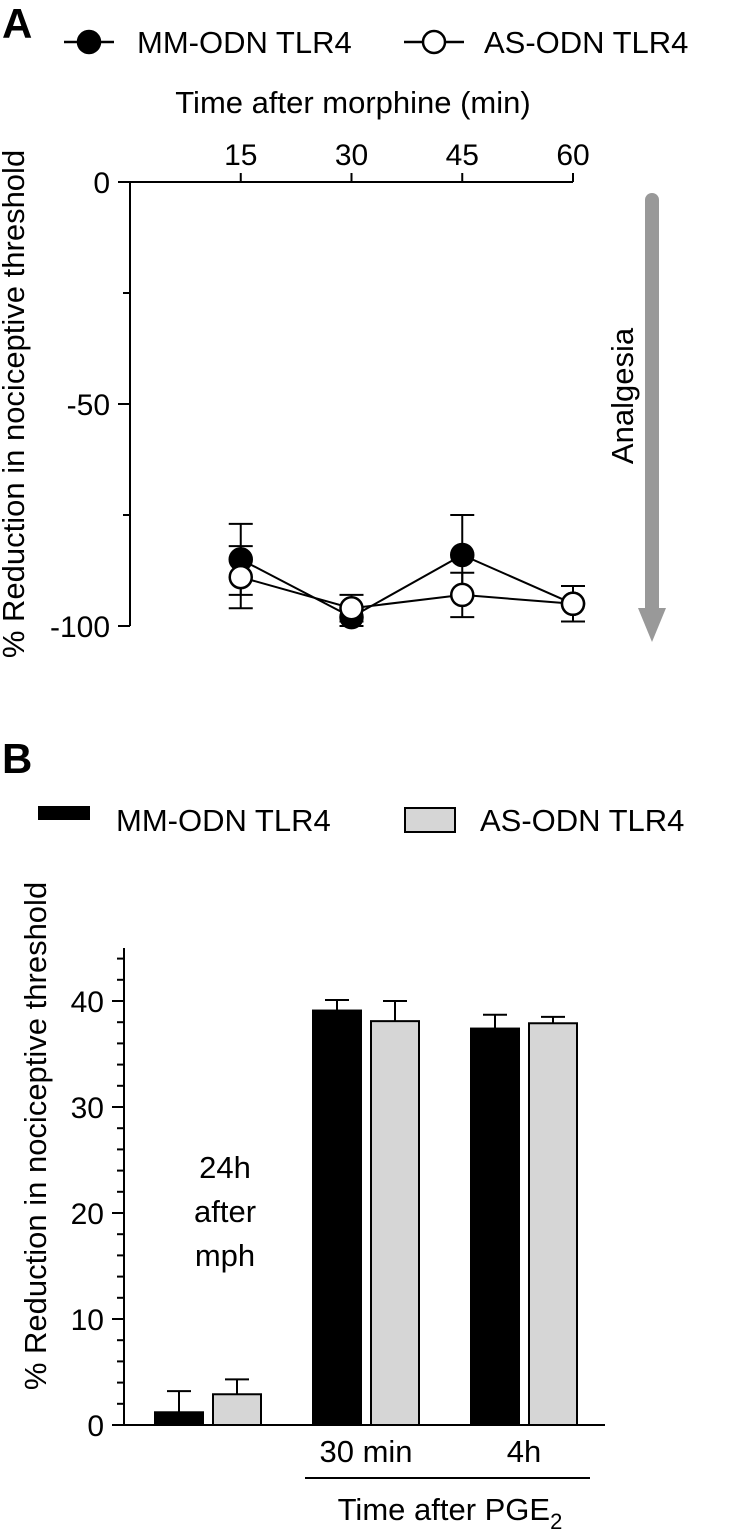 Image resolution: width=737 pixels, height=1536 pixels. I want to click on analgesia-arrow-head, so click(652, 625).